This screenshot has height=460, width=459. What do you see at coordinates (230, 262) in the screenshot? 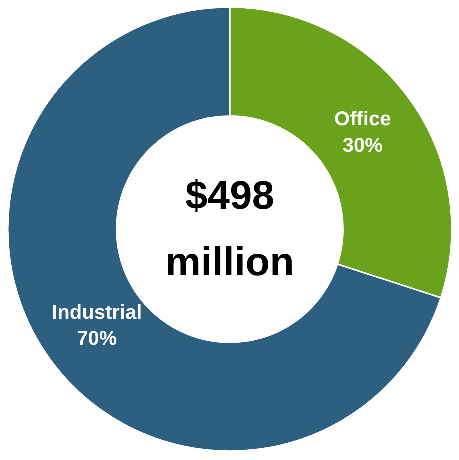
I see `text: million` at bounding box center [230, 262].